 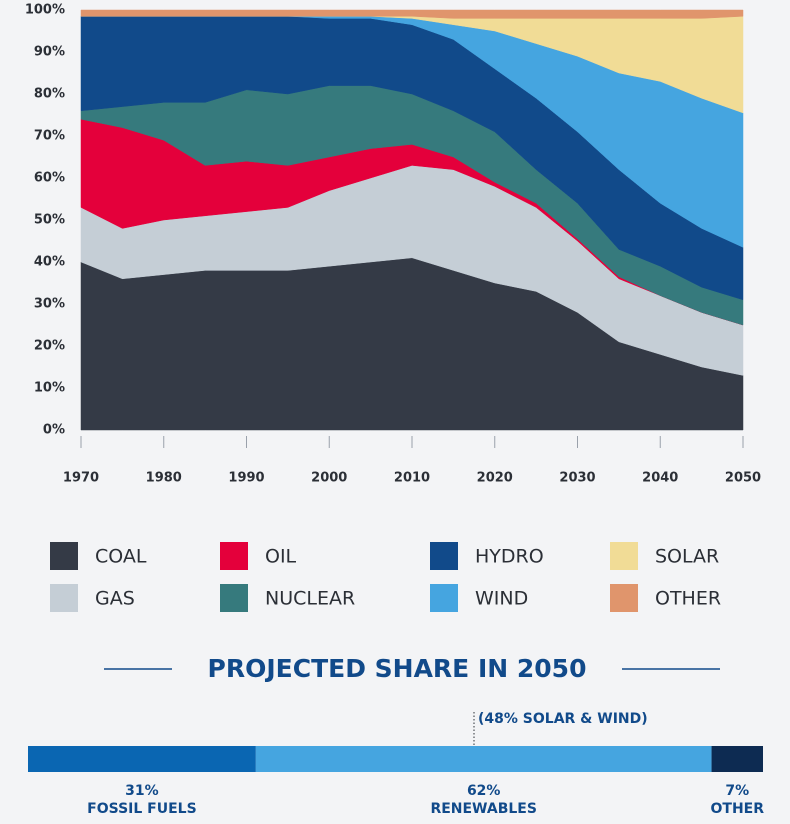 What do you see at coordinates (54, 430) in the screenshot?
I see `y-tick-label: 0%` at bounding box center [54, 430].